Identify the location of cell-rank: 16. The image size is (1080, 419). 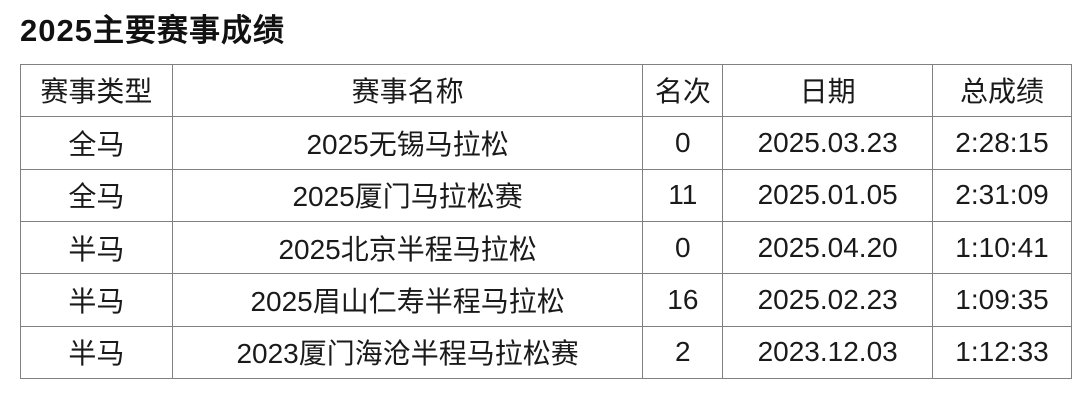
(683, 300).